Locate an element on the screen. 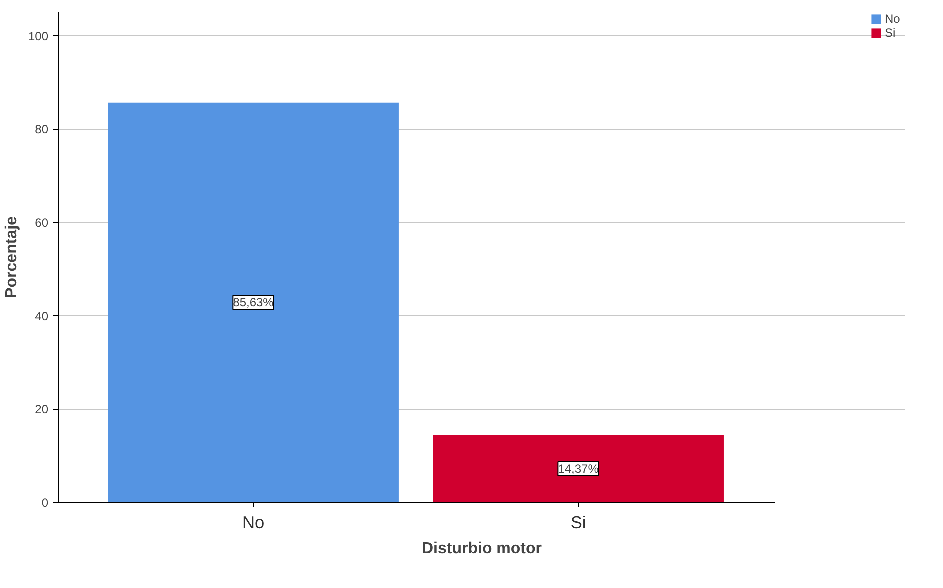 This screenshot has height=588, width=943. x-axis-title: Disturbio motor is located at coordinates (482, 549).